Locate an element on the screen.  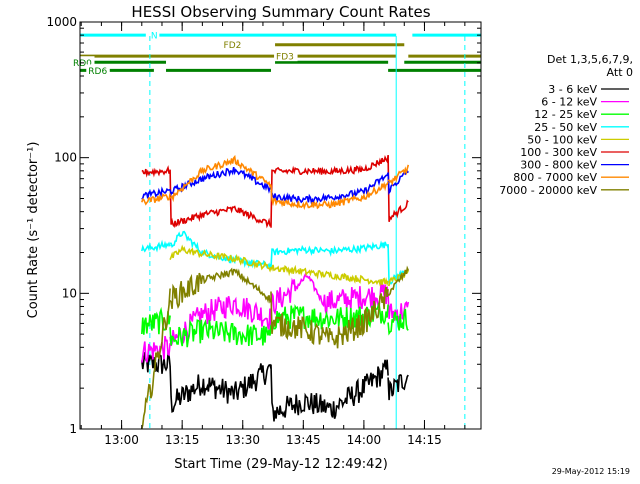
flag-label-rd6: RD6 is located at coordinates (97, 72).